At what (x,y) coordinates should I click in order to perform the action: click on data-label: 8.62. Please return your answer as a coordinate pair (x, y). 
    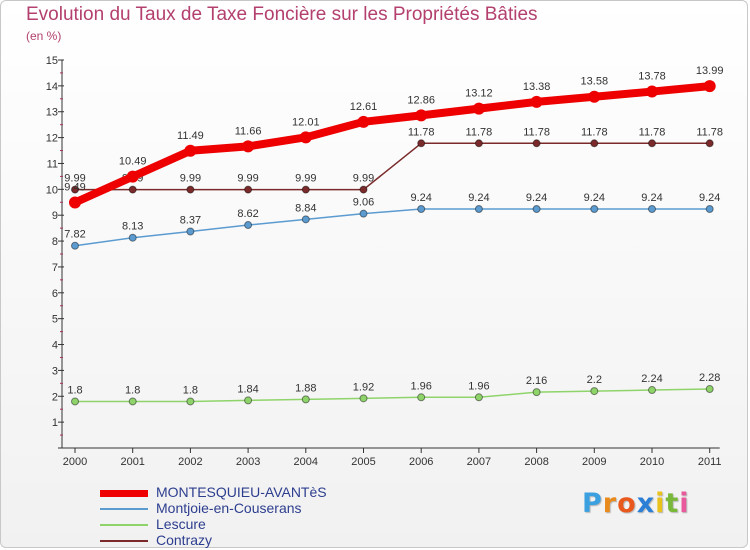
    Looking at the image, I should click on (247, 214).